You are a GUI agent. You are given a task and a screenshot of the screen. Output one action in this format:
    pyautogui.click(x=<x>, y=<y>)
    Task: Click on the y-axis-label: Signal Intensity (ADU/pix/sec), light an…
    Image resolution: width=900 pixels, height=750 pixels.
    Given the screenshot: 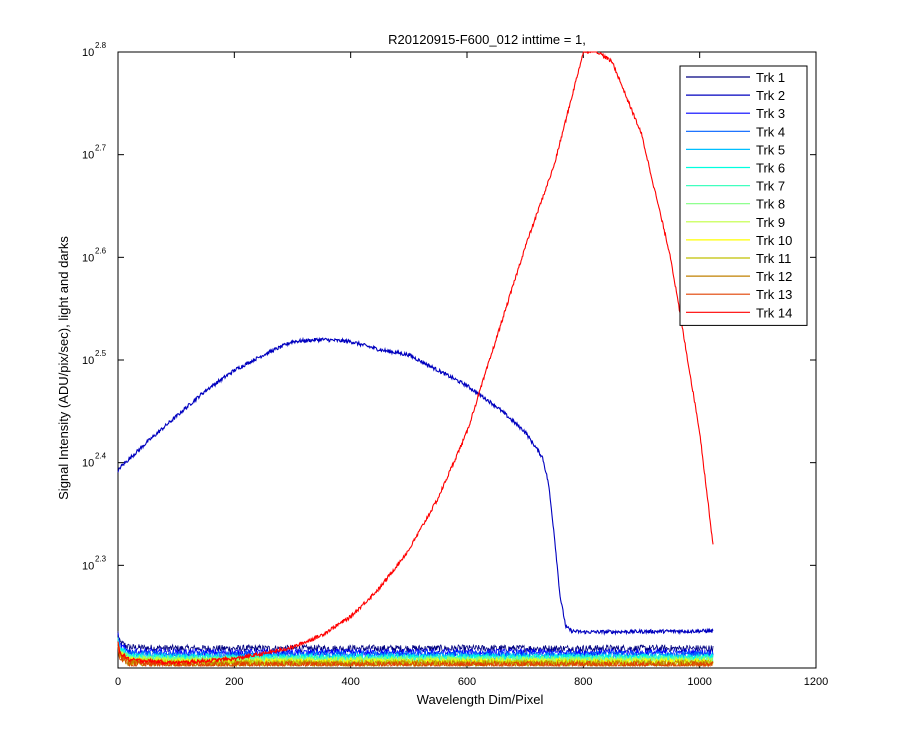 What is the action you would take?
    pyautogui.click(x=63, y=368)
    